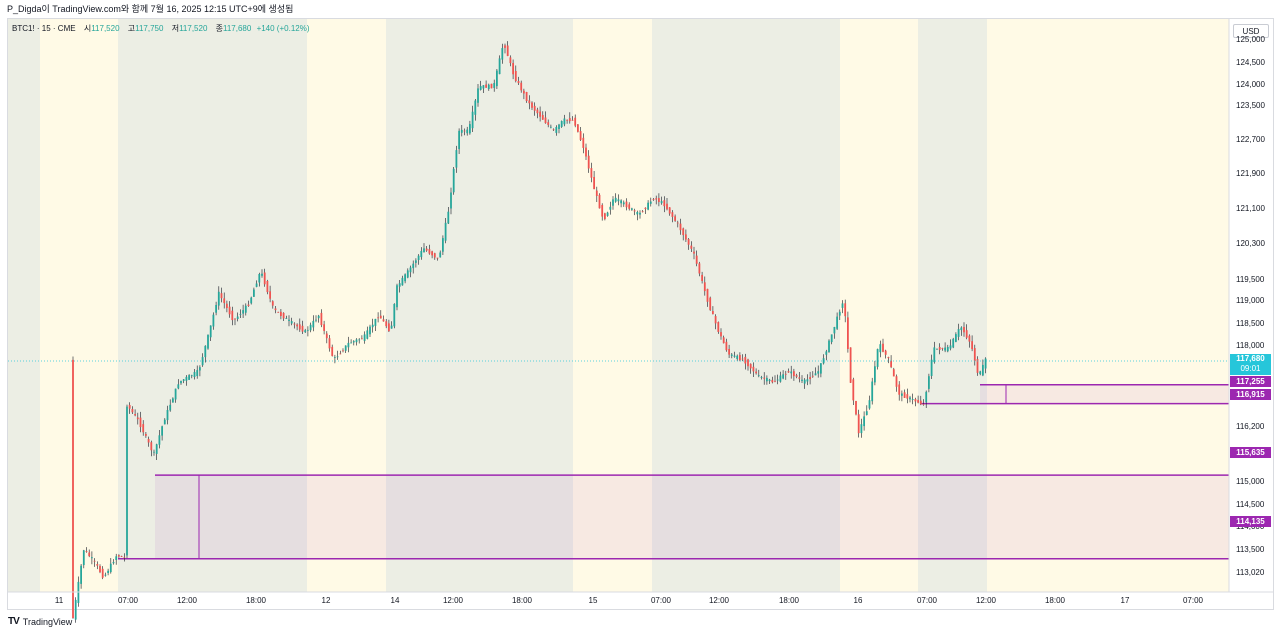  What do you see at coordinates (1250, 345) in the screenshot?
I see `price-tick-label: 118,000` at bounding box center [1250, 345].